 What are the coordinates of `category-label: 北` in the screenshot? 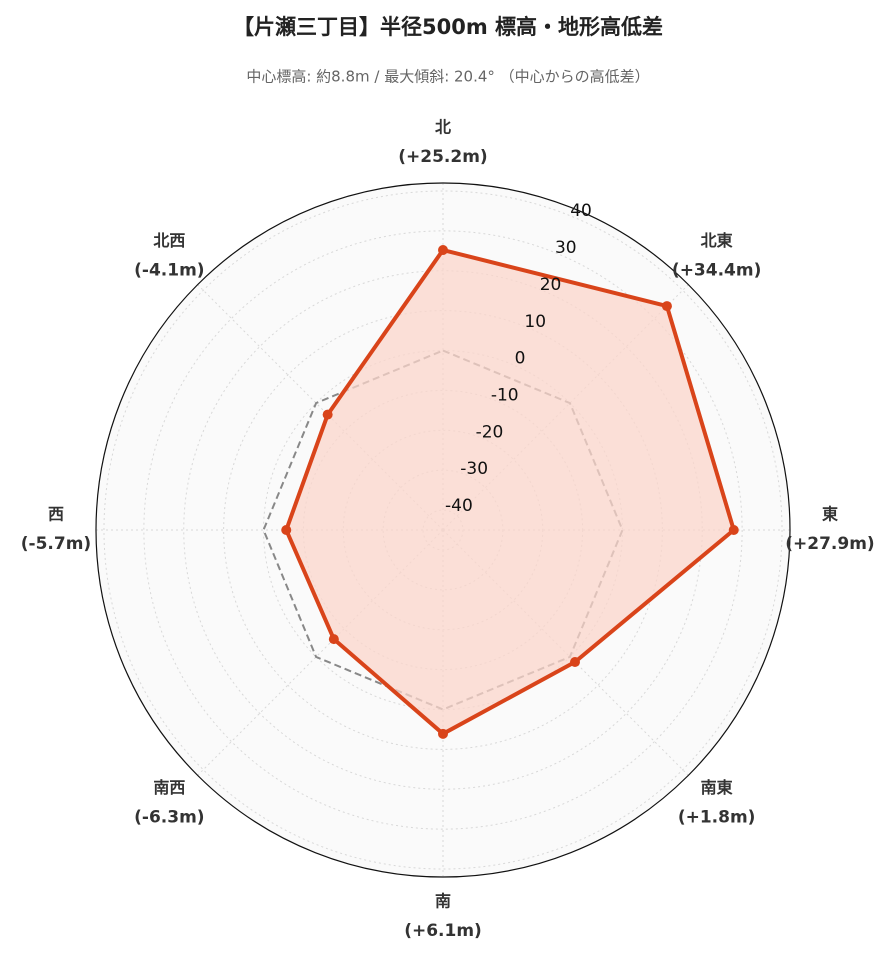 It's located at (443, 127).